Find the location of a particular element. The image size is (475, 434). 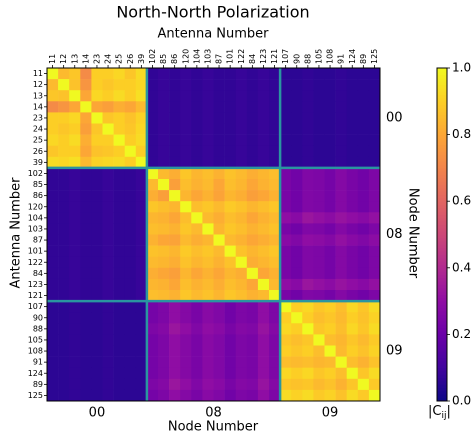

x-tick-label: 108 is located at coordinates (330, 56).